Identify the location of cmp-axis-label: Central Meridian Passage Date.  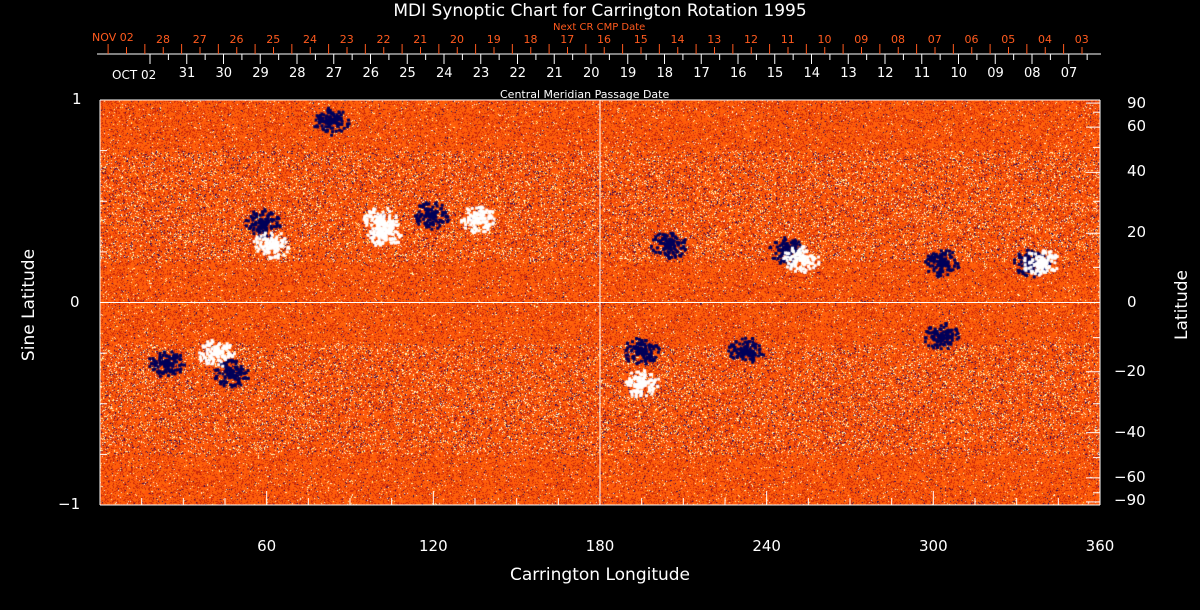
(585, 94).